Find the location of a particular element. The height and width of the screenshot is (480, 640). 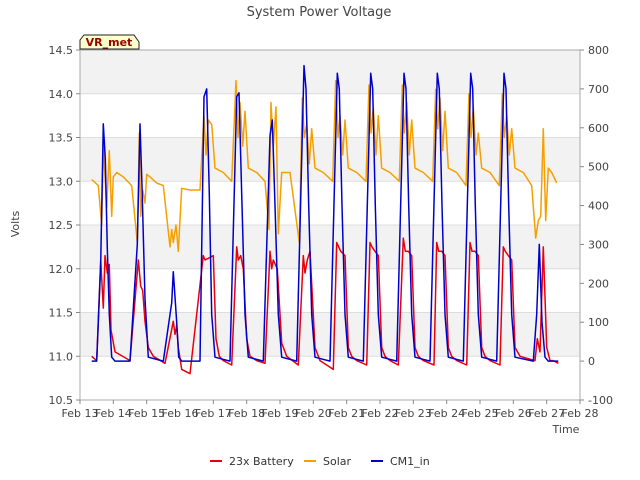

y2-tick-label: 800 is located at coordinates (598, 50).